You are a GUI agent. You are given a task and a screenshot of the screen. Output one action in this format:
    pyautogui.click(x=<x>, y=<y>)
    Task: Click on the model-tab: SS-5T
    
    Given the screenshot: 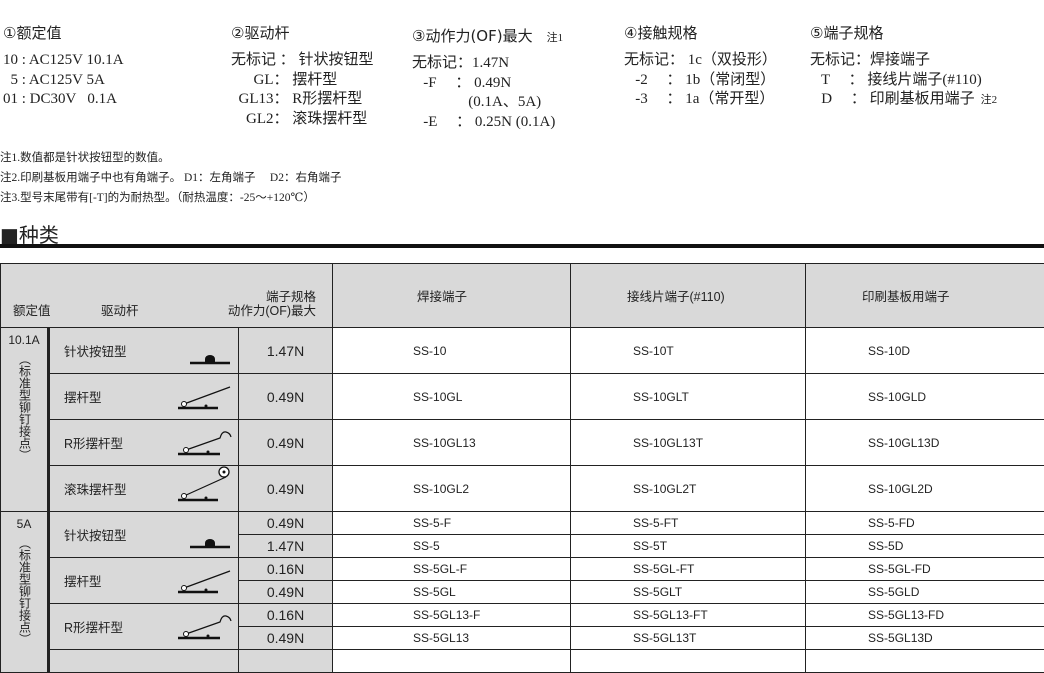 What is the action you would take?
    pyautogui.click(x=688, y=546)
    